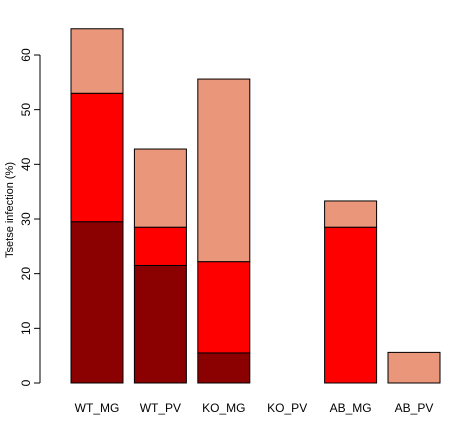 Image resolution: width=474 pixels, height=425 pixels. Describe the element at coordinates (26, 382) in the screenshot. I see `y-tick-label: 0` at that location.